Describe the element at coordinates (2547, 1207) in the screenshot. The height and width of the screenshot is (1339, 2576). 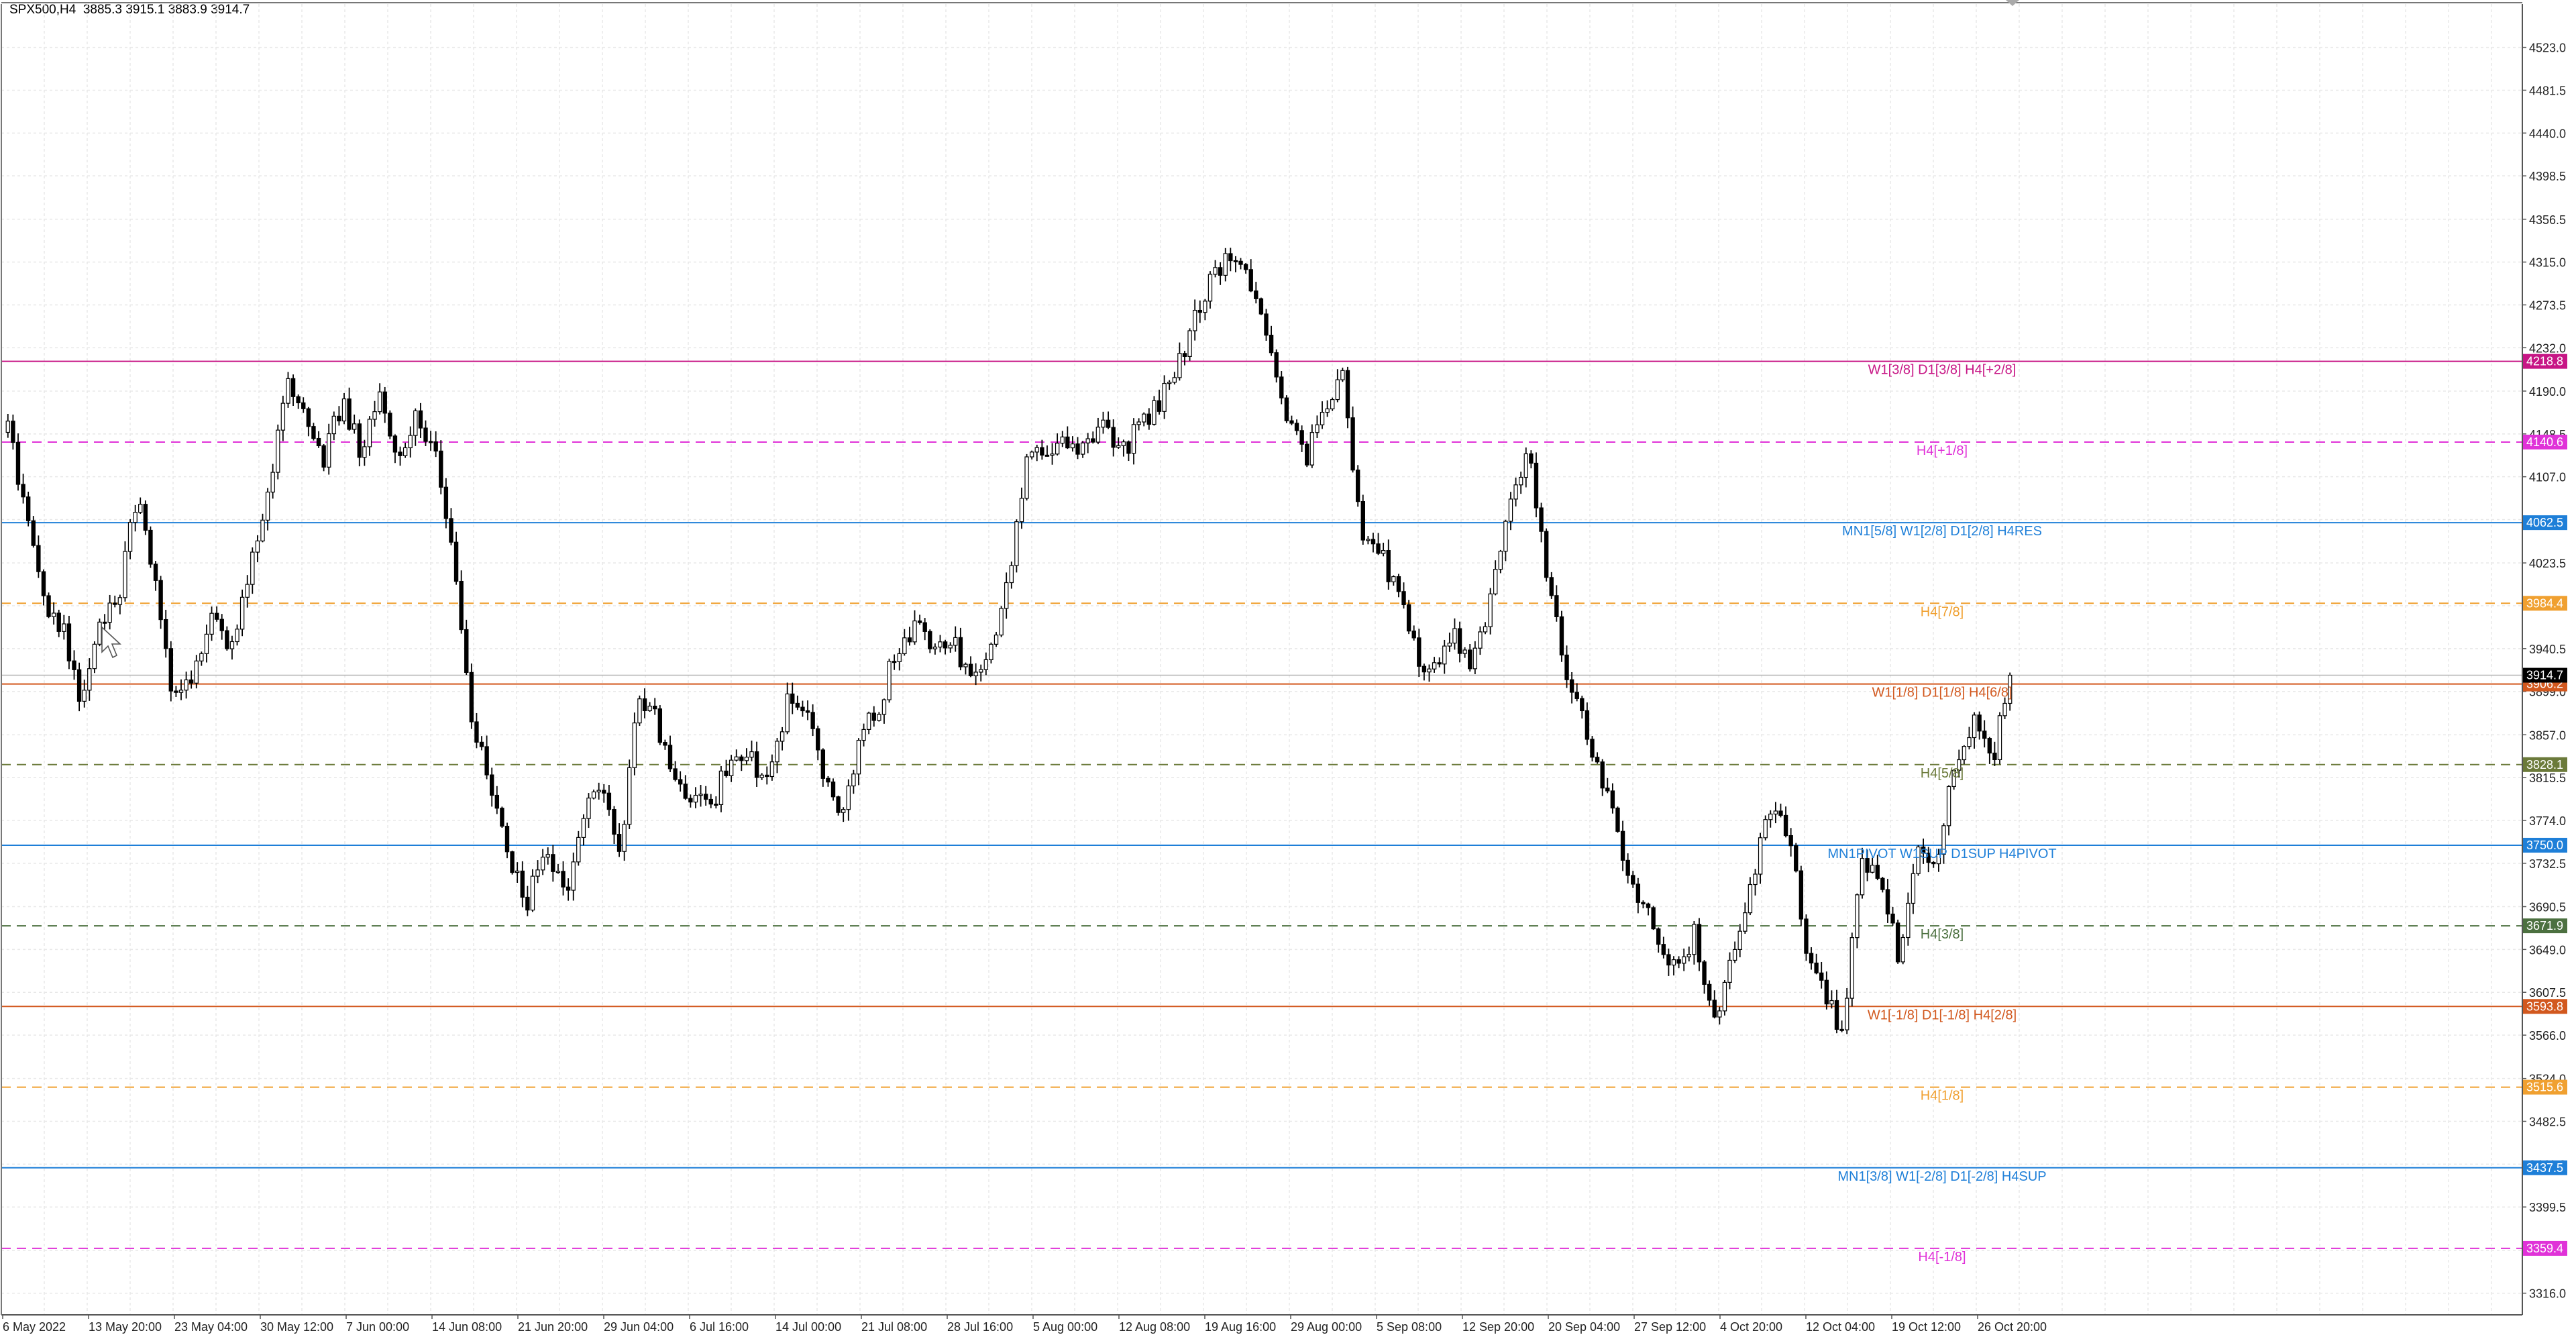
I see `price-tick-label: 3399.5` at that location.